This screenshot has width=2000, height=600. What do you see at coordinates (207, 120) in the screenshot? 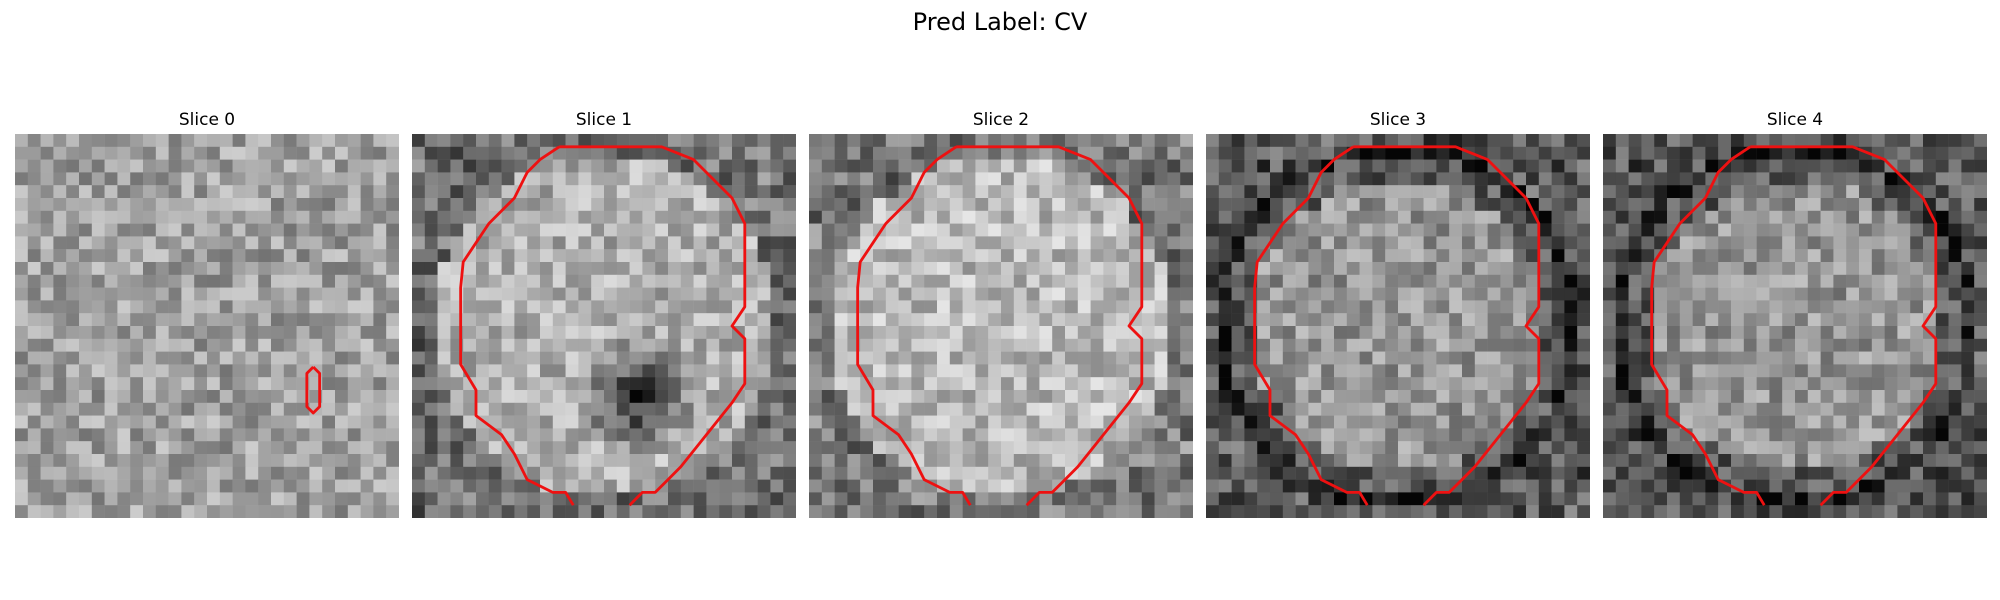
I see `slice-title: Slice 0` at bounding box center [207, 120].